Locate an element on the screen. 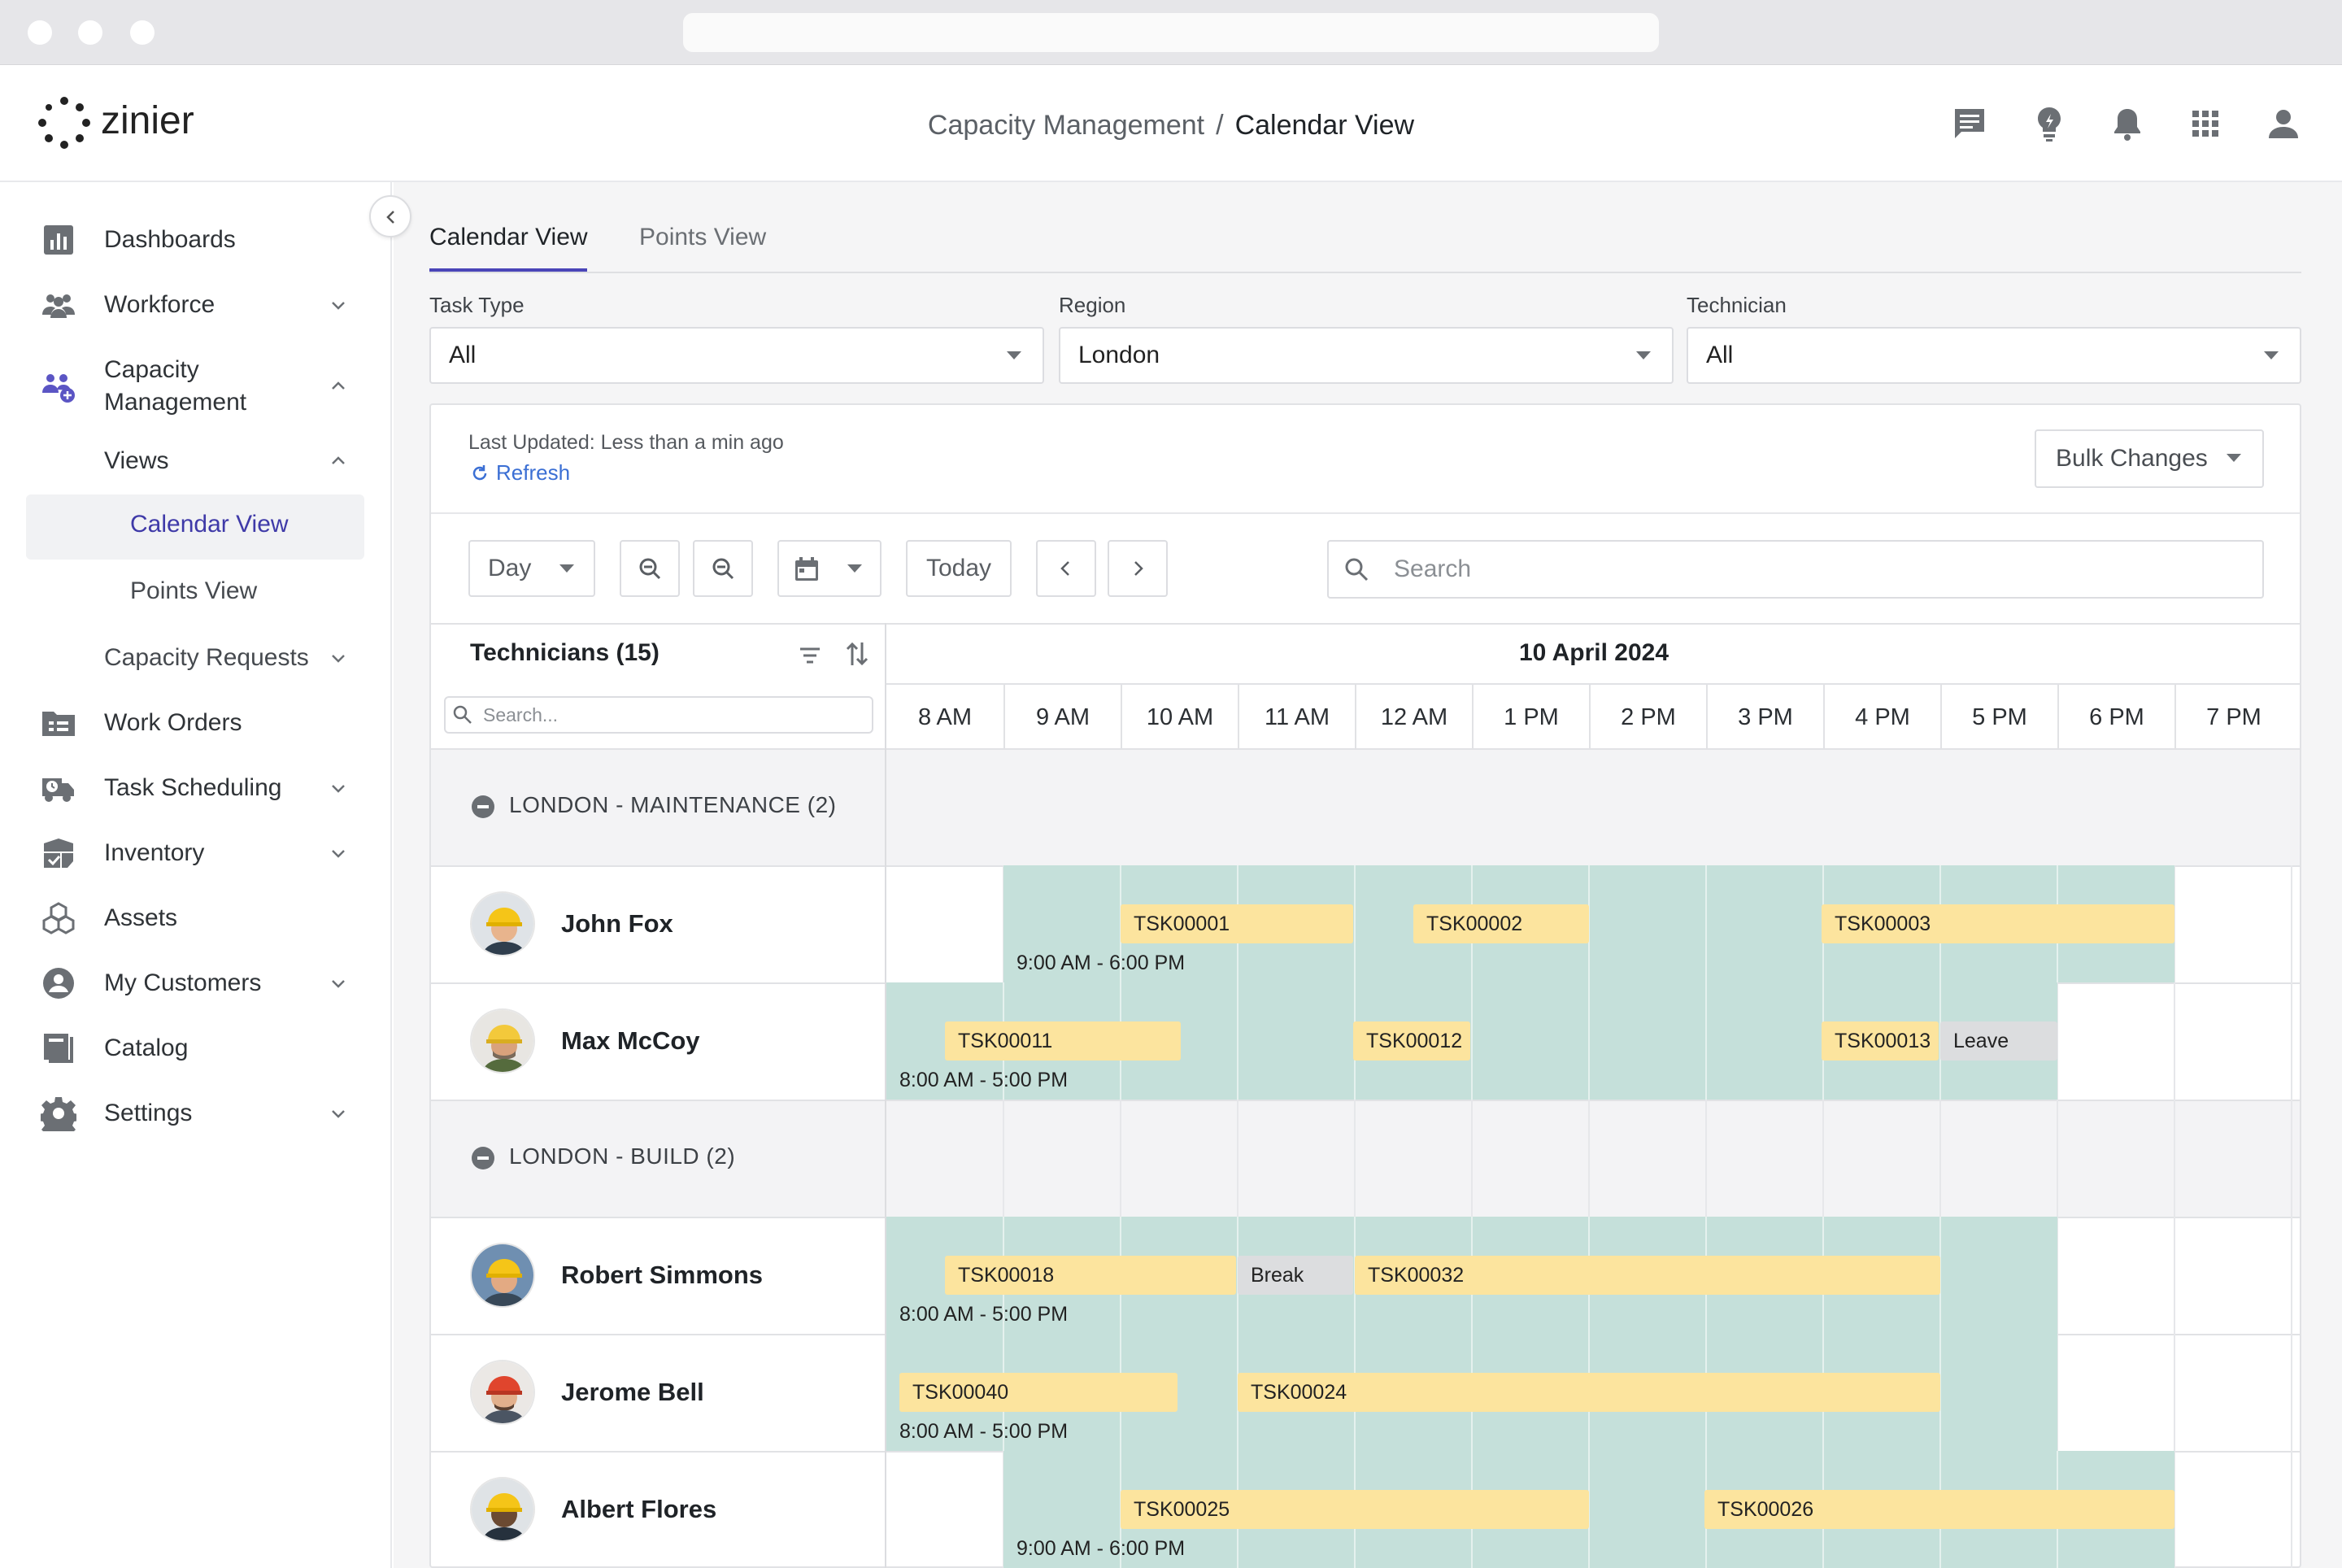 The height and width of the screenshot is (1568, 2342). sidebar-item-task-scheduling: Task Scheduling is located at coordinates (196, 788).